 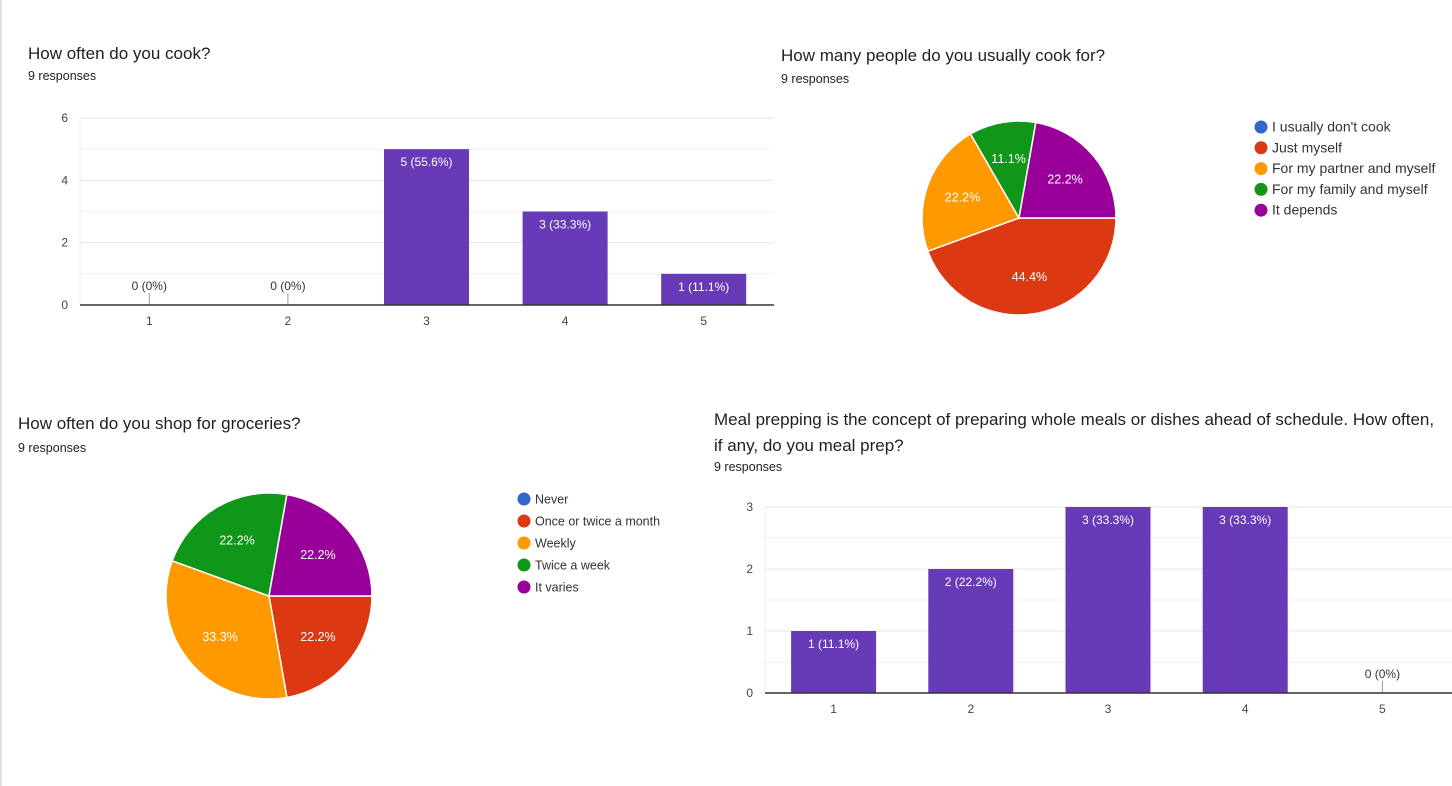 I want to click on chart-4-ytick-label: 2, so click(x=749, y=569).